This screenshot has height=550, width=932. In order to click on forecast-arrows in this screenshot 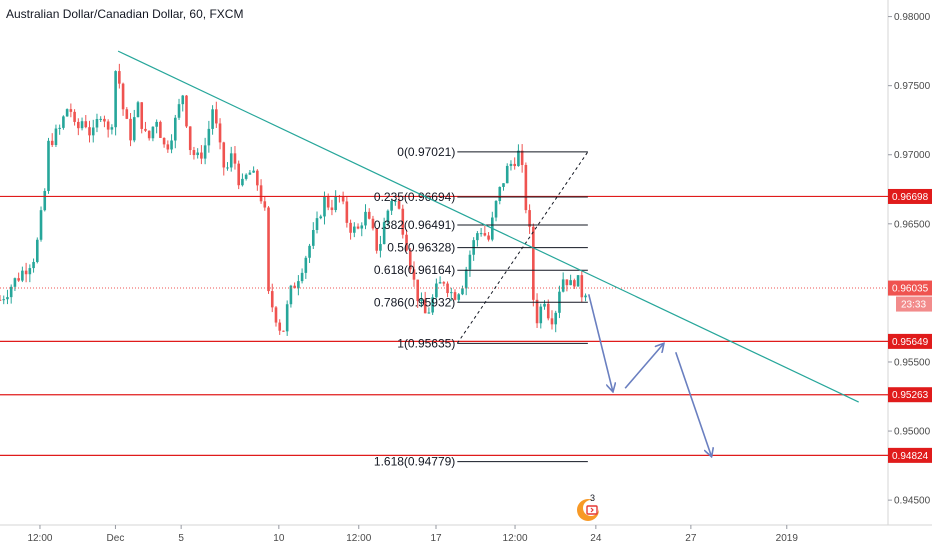, I will do `click(649, 375)`.